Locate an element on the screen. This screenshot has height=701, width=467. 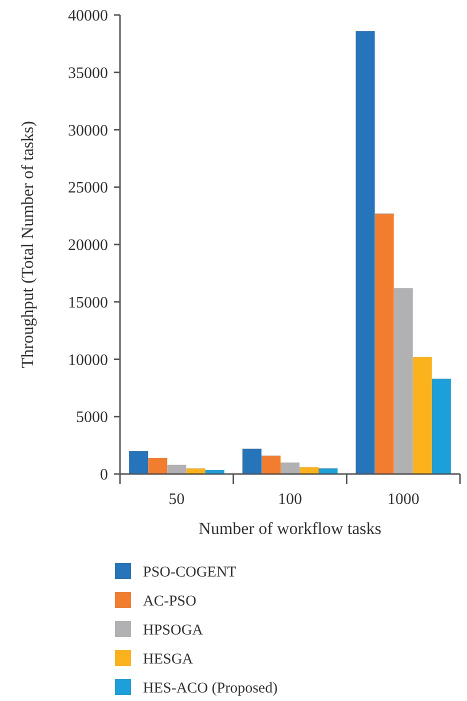
y-tick-label: 5000 is located at coordinates (92, 417).